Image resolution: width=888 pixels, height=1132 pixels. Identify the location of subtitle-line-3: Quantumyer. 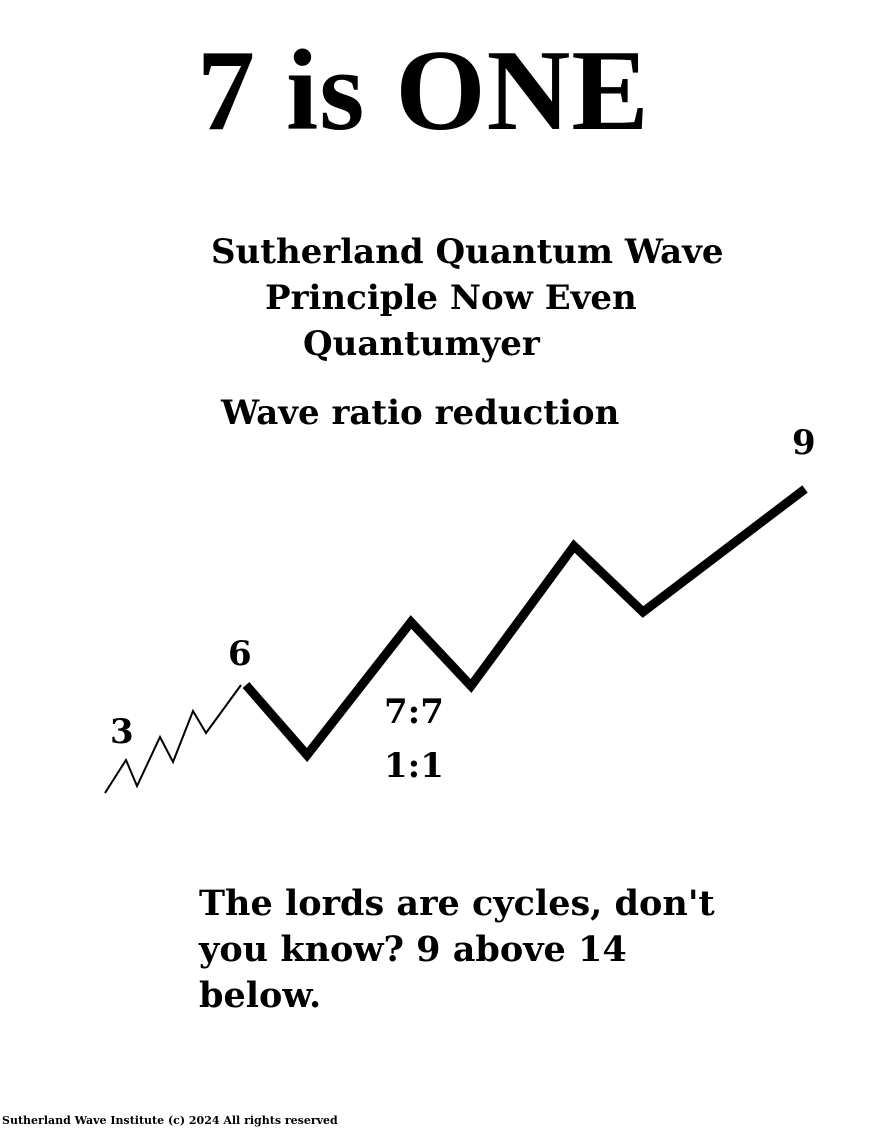
(421, 344).